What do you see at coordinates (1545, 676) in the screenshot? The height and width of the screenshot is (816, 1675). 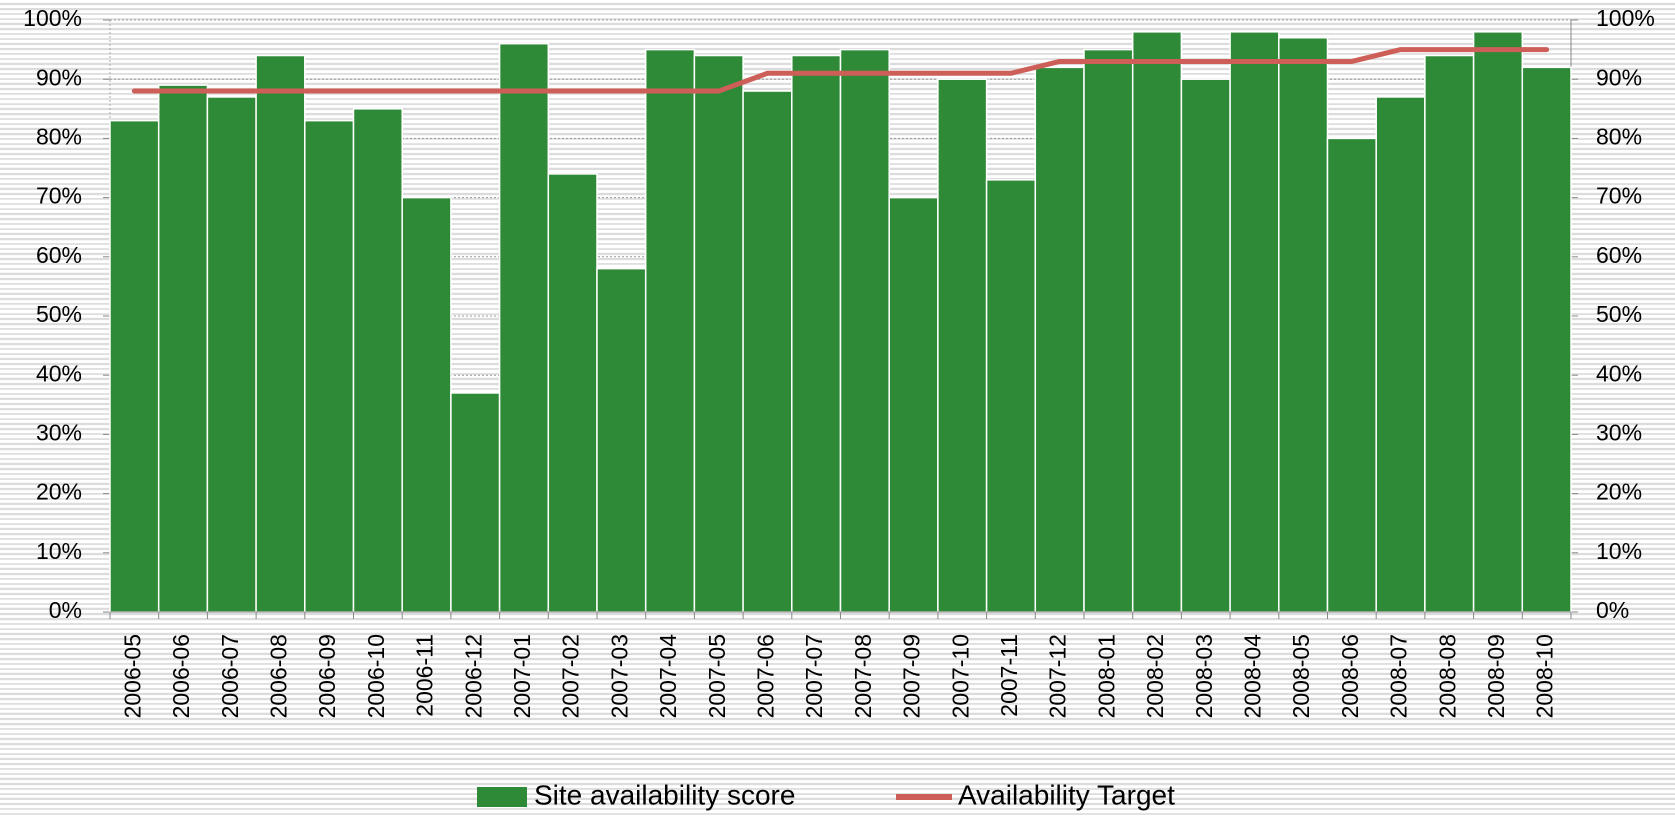 I see `x-tick-label: 2008-10` at bounding box center [1545, 676].